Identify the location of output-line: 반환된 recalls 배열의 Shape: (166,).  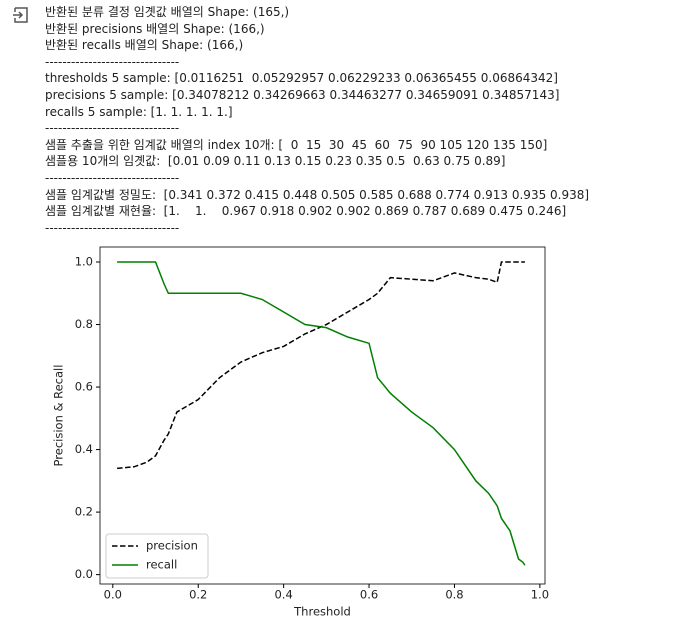
(144, 45).